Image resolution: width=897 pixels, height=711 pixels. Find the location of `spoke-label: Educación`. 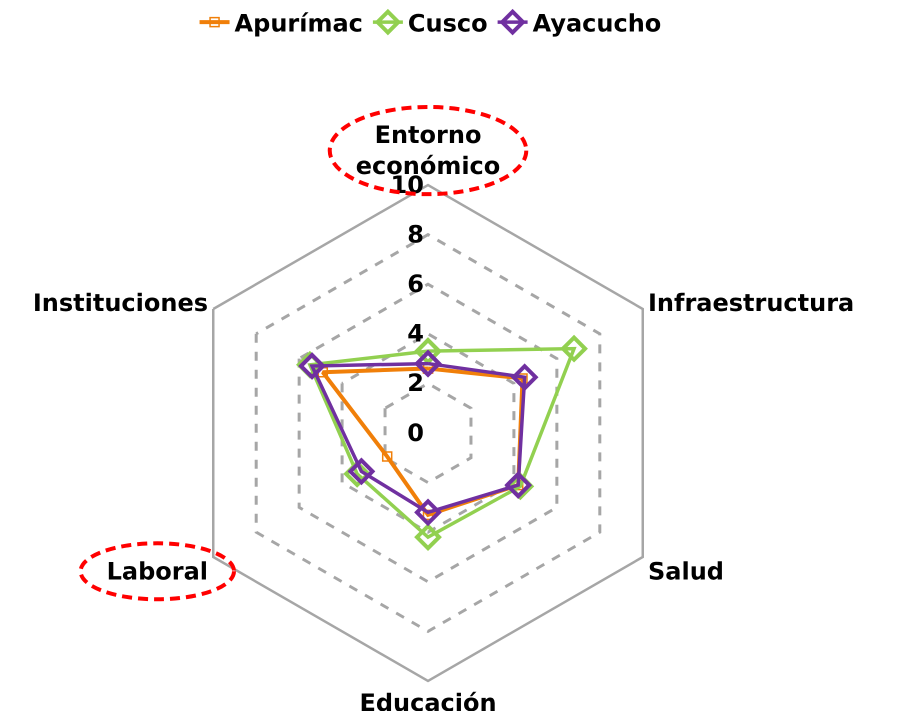

spoke-label: Educación is located at coordinates (428, 700).